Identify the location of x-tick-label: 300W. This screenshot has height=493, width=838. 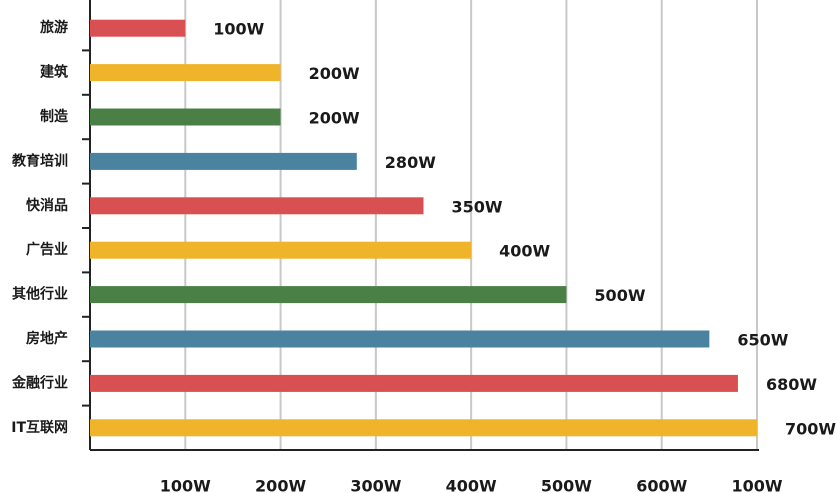
(375, 485).